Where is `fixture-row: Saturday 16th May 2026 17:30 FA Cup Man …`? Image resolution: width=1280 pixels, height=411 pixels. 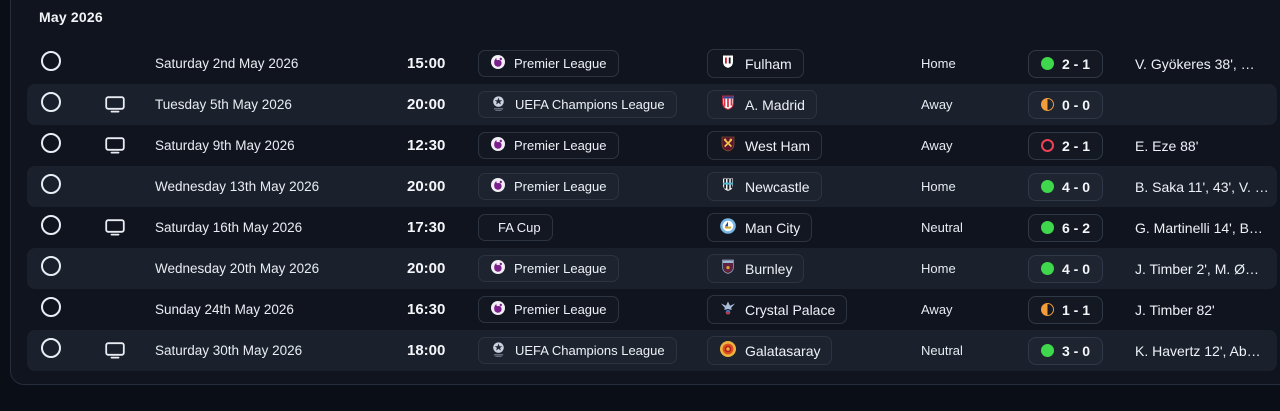
fixture-row: Saturday 16th May 2026 17:30 FA Cup Man … is located at coordinates (652, 227).